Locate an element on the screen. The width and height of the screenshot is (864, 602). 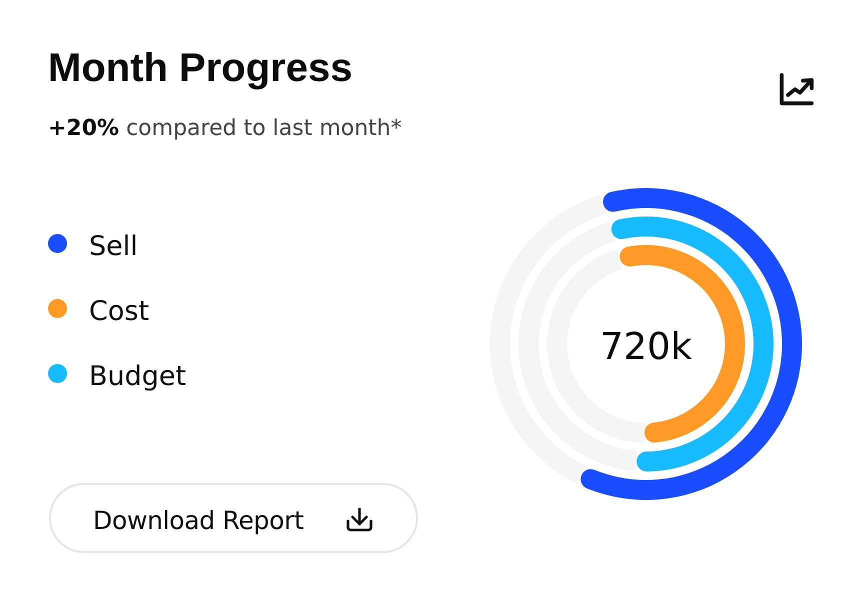
legend-label: Budget is located at coordinates (137, 376).